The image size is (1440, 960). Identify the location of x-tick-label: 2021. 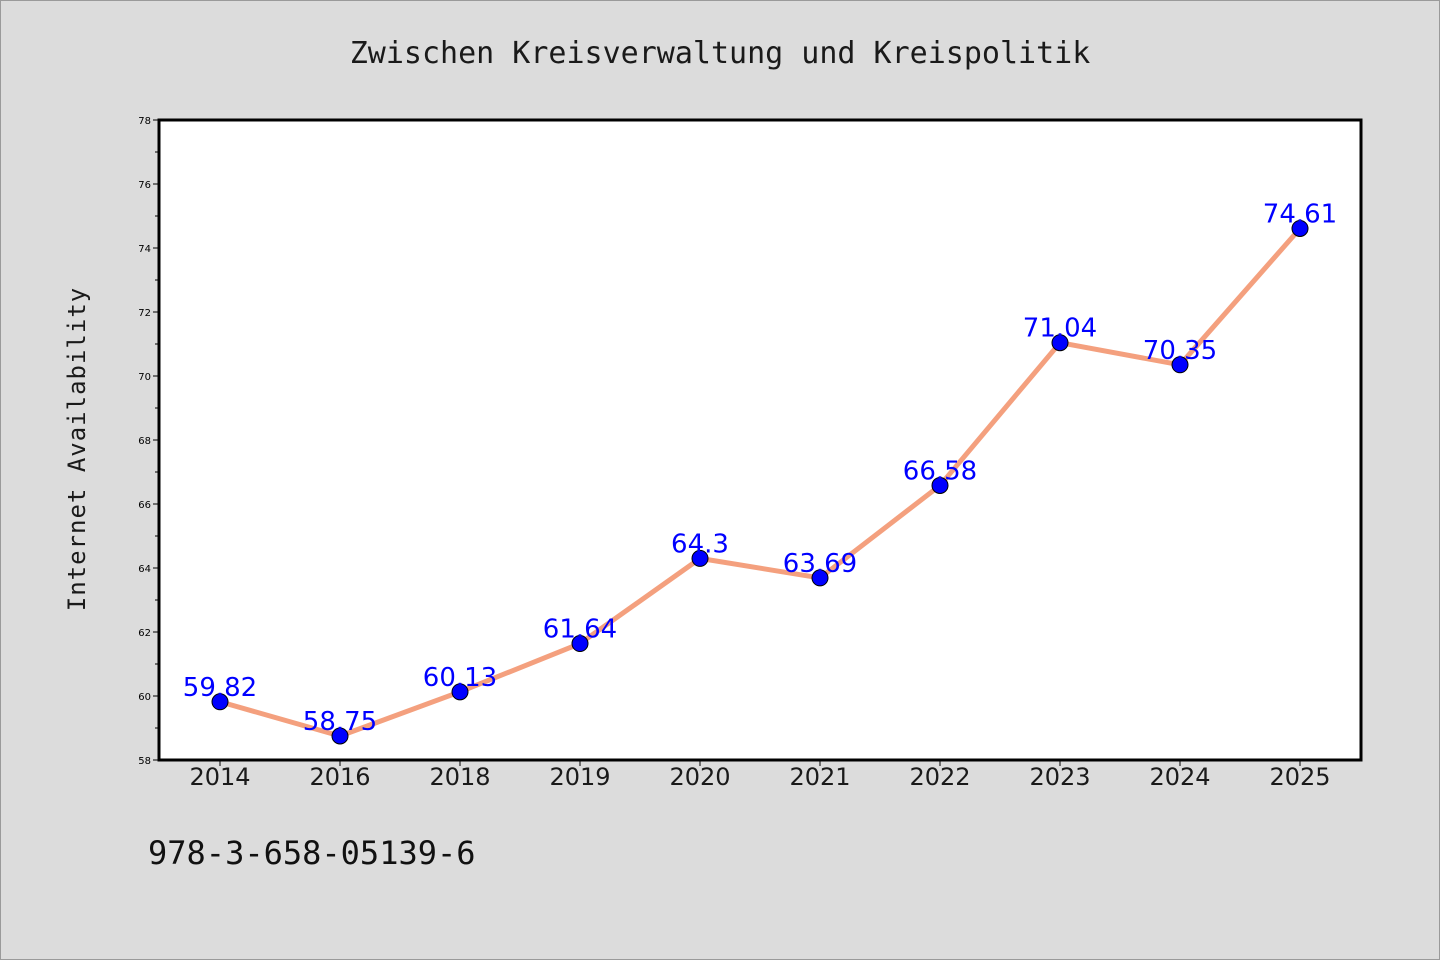
(819, 777).